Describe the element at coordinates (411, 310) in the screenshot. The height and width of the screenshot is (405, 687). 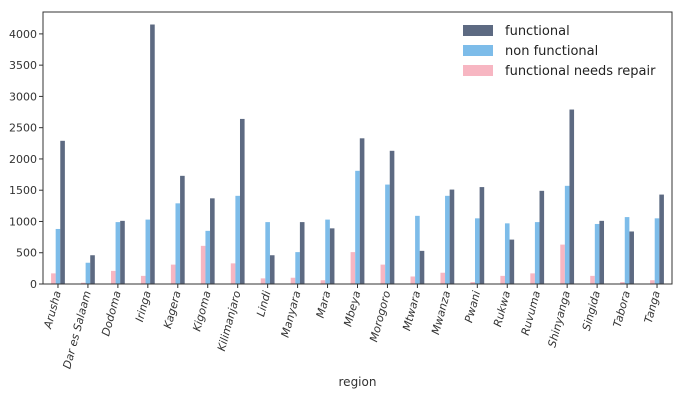
I see `x-tick-label: Mtwara` at that location.